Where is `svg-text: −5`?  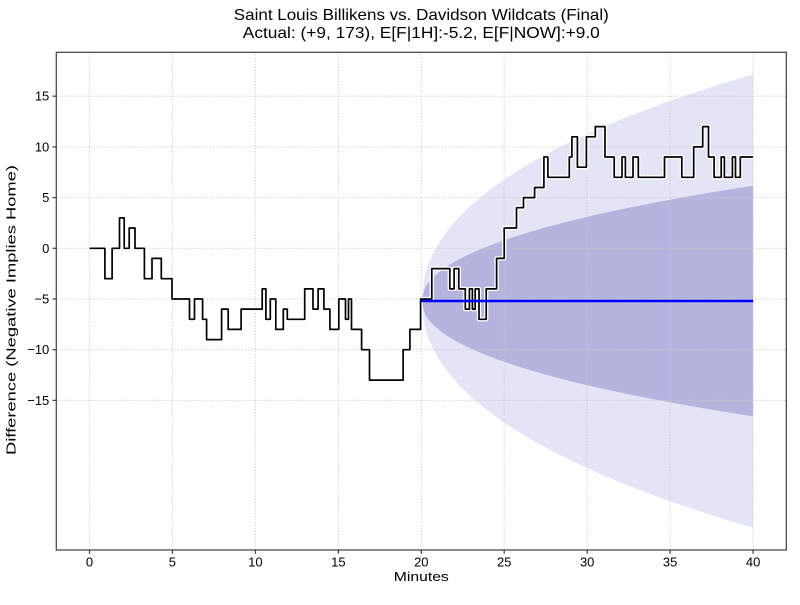
svg-text: −5 is located at coordinates (41, 299).